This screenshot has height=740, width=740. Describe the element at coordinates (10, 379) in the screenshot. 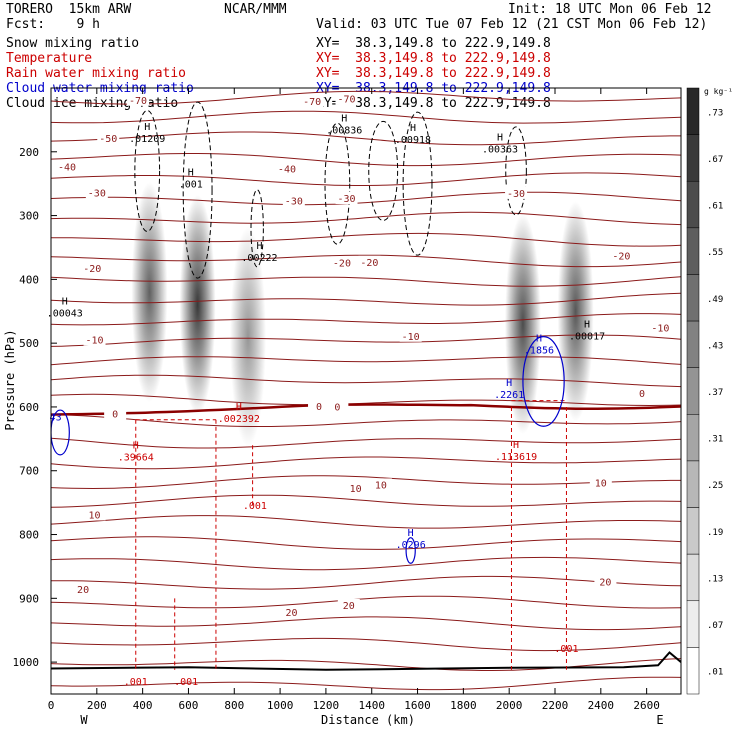

I see `y-axis-title: Pressure (hPa)` at that location.